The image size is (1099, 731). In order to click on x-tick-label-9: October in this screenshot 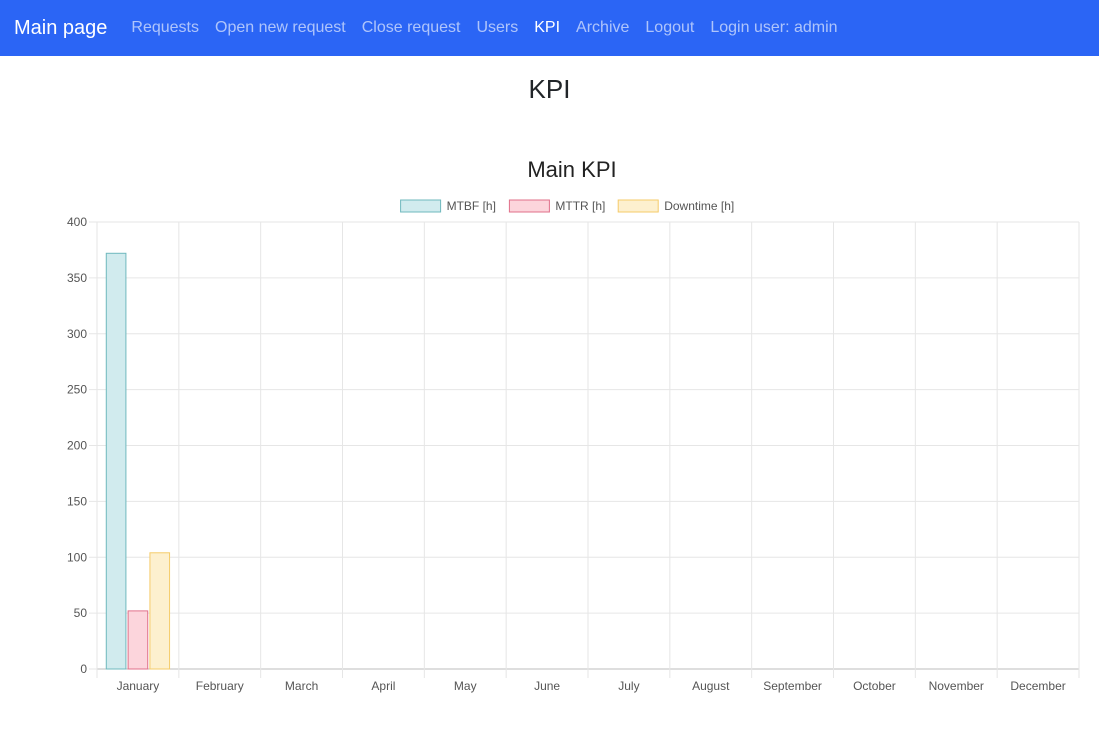, I will do `click(874, 686)`.